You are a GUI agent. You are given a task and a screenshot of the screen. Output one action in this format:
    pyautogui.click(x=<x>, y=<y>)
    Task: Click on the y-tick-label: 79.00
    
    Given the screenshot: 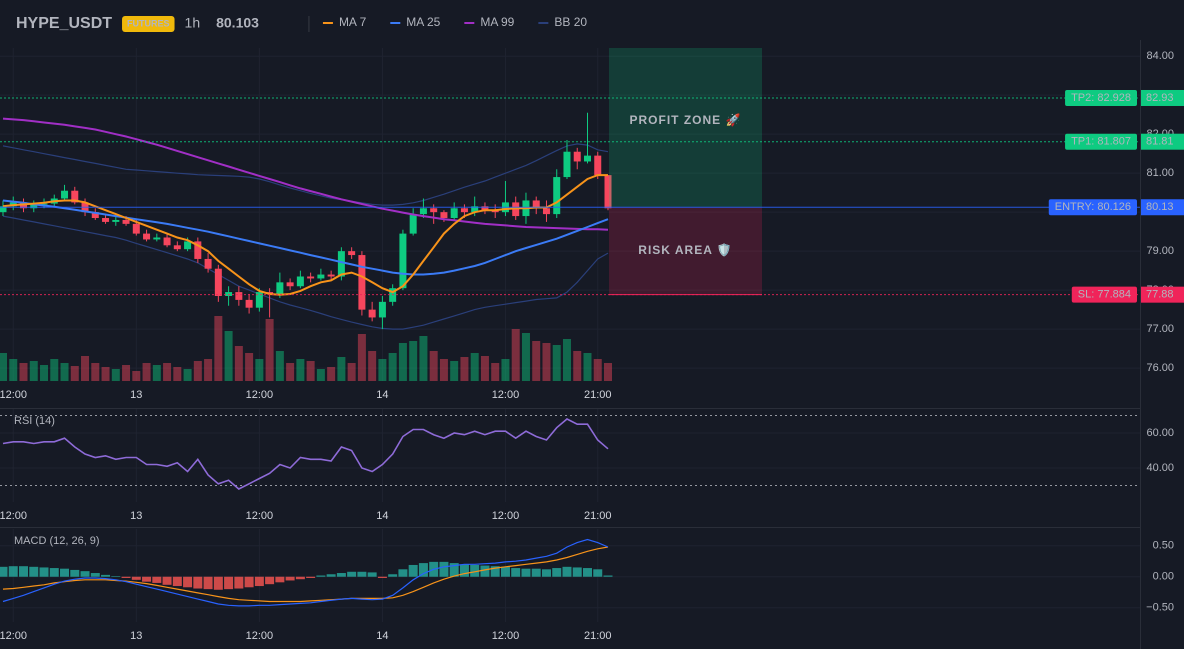 What is the action you would take?
    pyautogui.click(x=1160, y=251)
    